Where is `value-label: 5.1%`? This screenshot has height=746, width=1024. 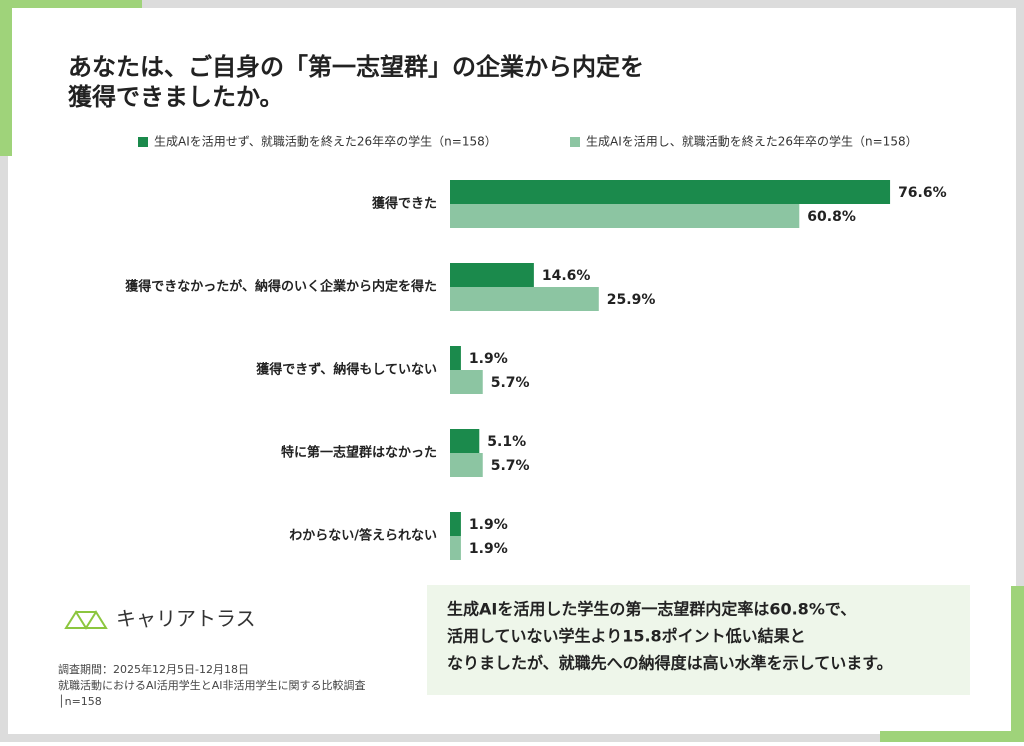 value-label: 5.1% is located at coordinates (506, 442).